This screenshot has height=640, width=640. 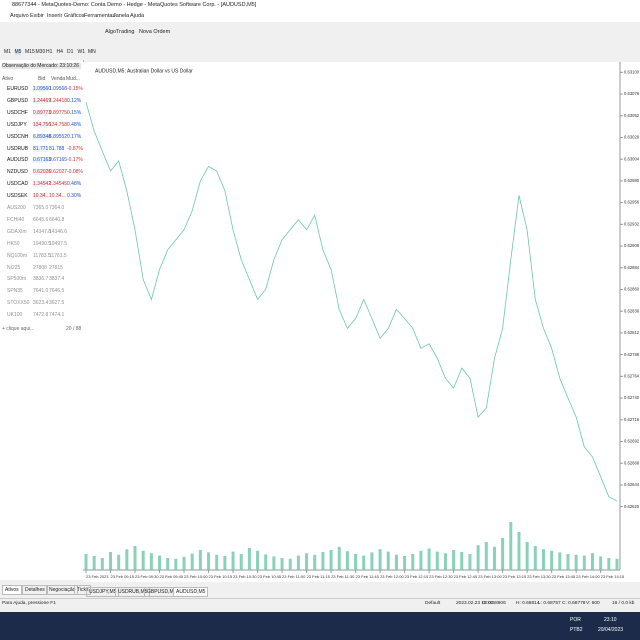 What do you see at coordinates (593, 603) in the screenshot?
I see `status-volume: V: 600` at bounding box center [593, 603].